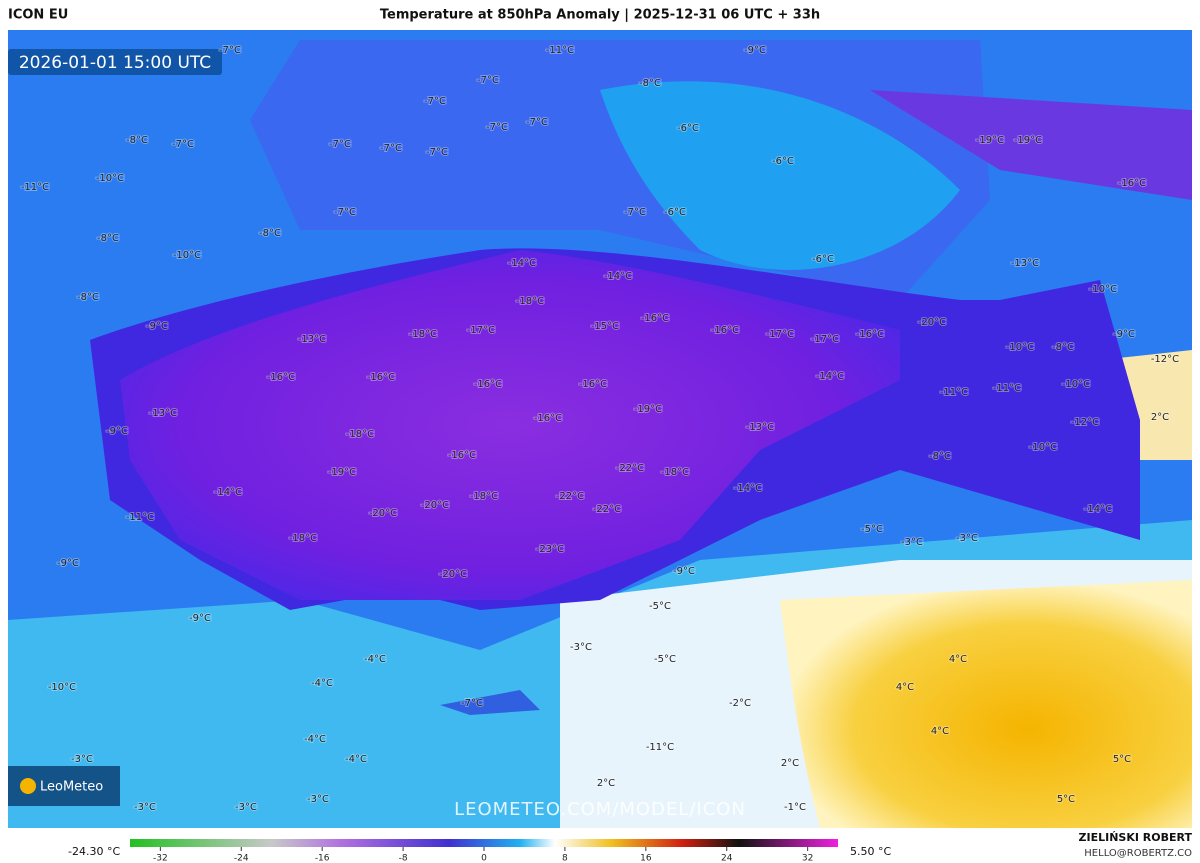 The width and height of the screenshot is (1200, 863). Describe the element at coordinates (241, 858) in the screenshot. I see `colorbar-tick-label: -24` at that location.